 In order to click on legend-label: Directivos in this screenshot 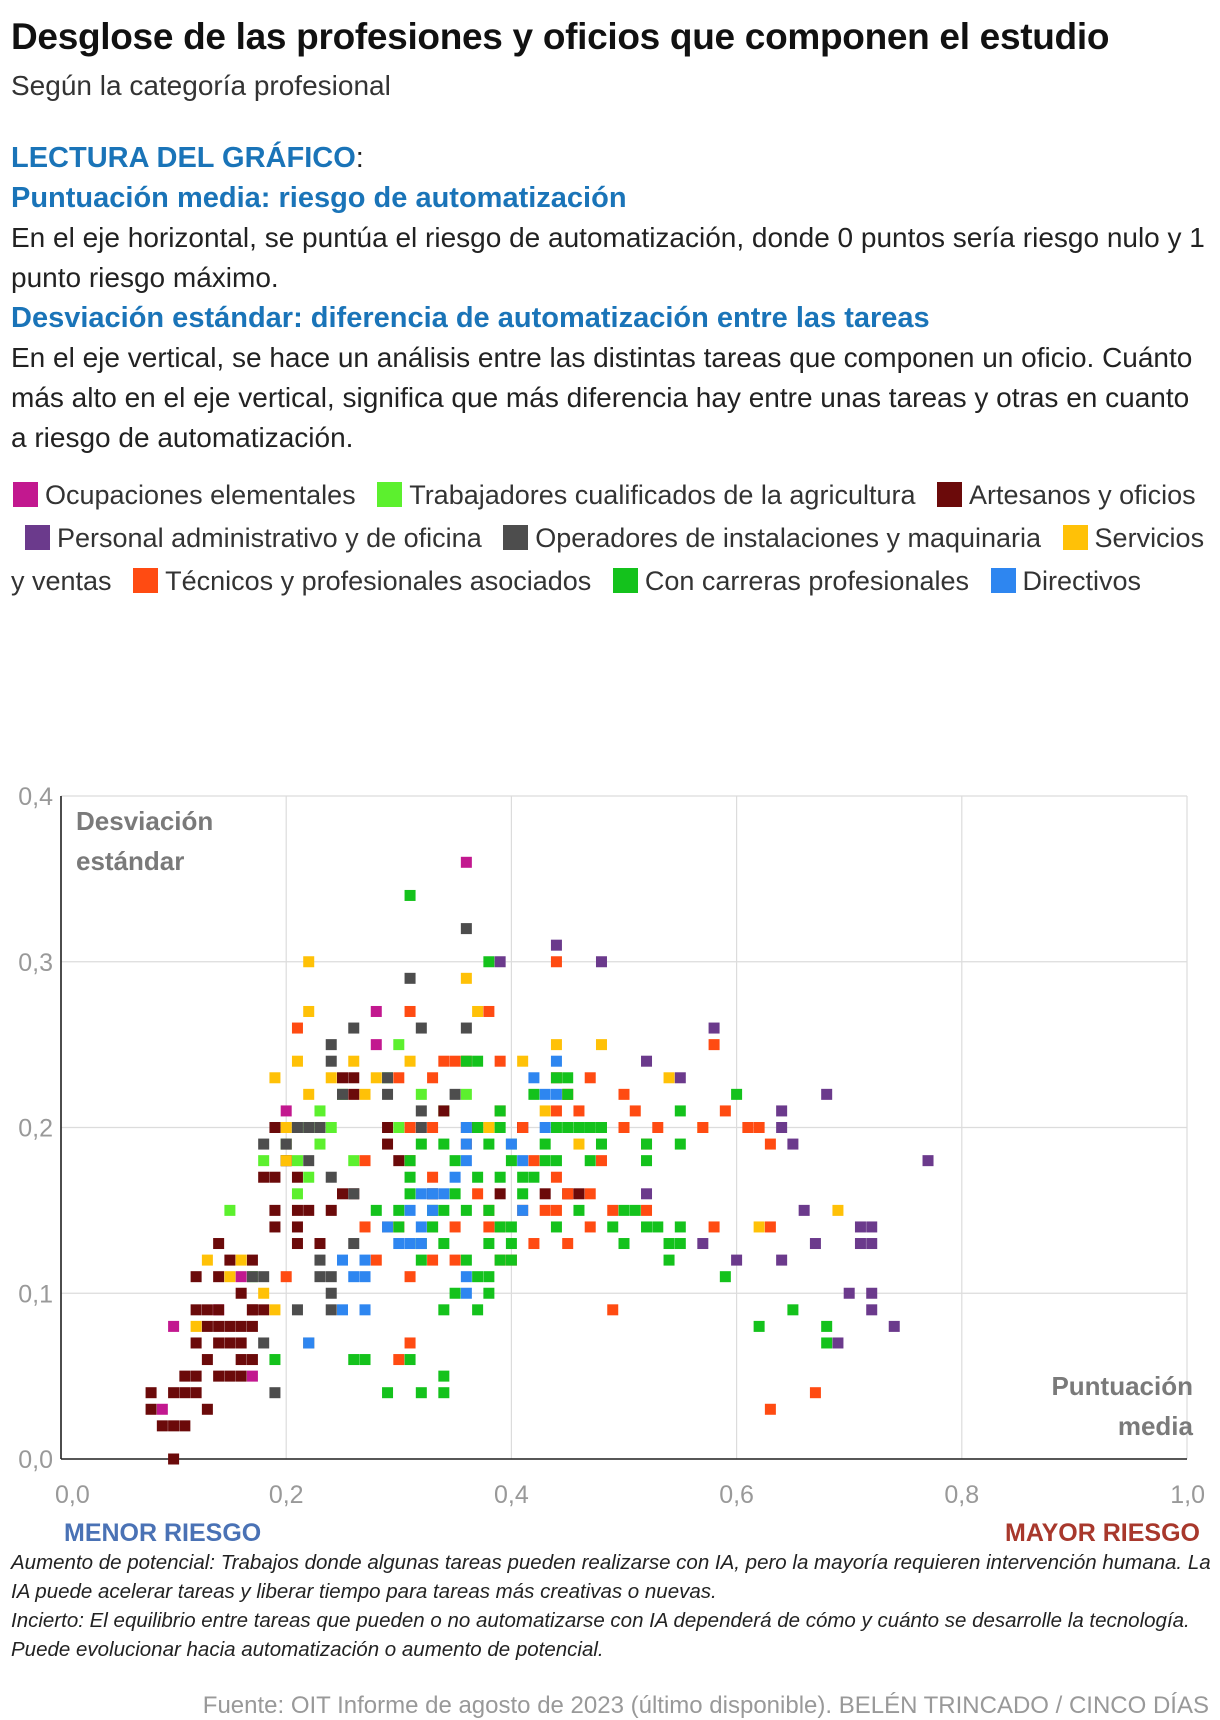, I will do `click(1082, 581)`.